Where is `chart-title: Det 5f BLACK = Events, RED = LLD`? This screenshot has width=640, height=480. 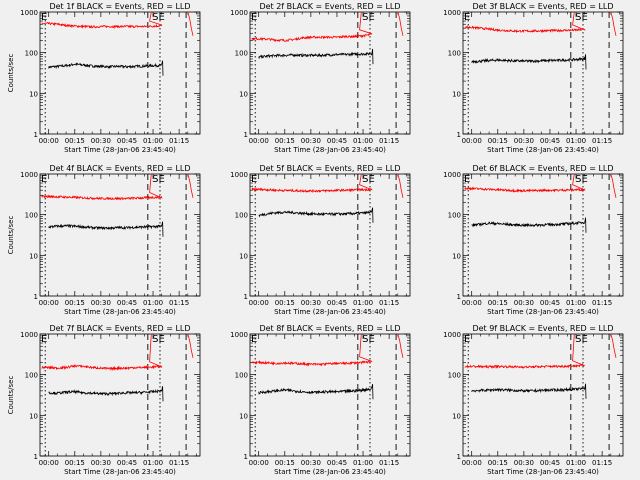
chart-title: Det 5f BLACK = Events, RED = LLD is located at coordinates (329, 168).